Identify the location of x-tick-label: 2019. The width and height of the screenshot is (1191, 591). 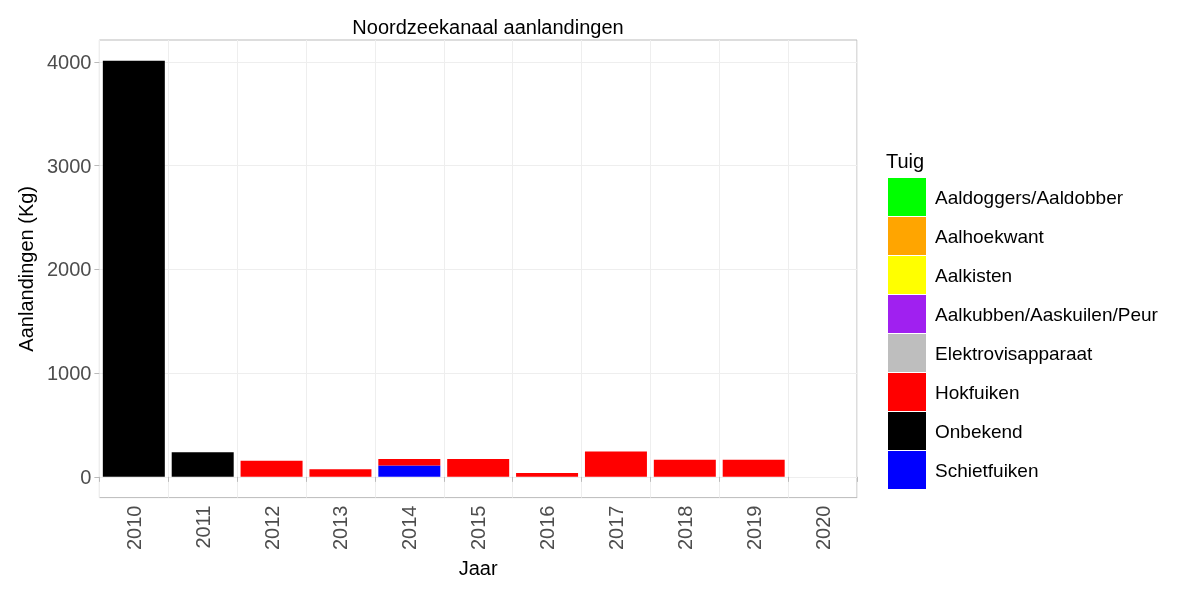
(753, 528).